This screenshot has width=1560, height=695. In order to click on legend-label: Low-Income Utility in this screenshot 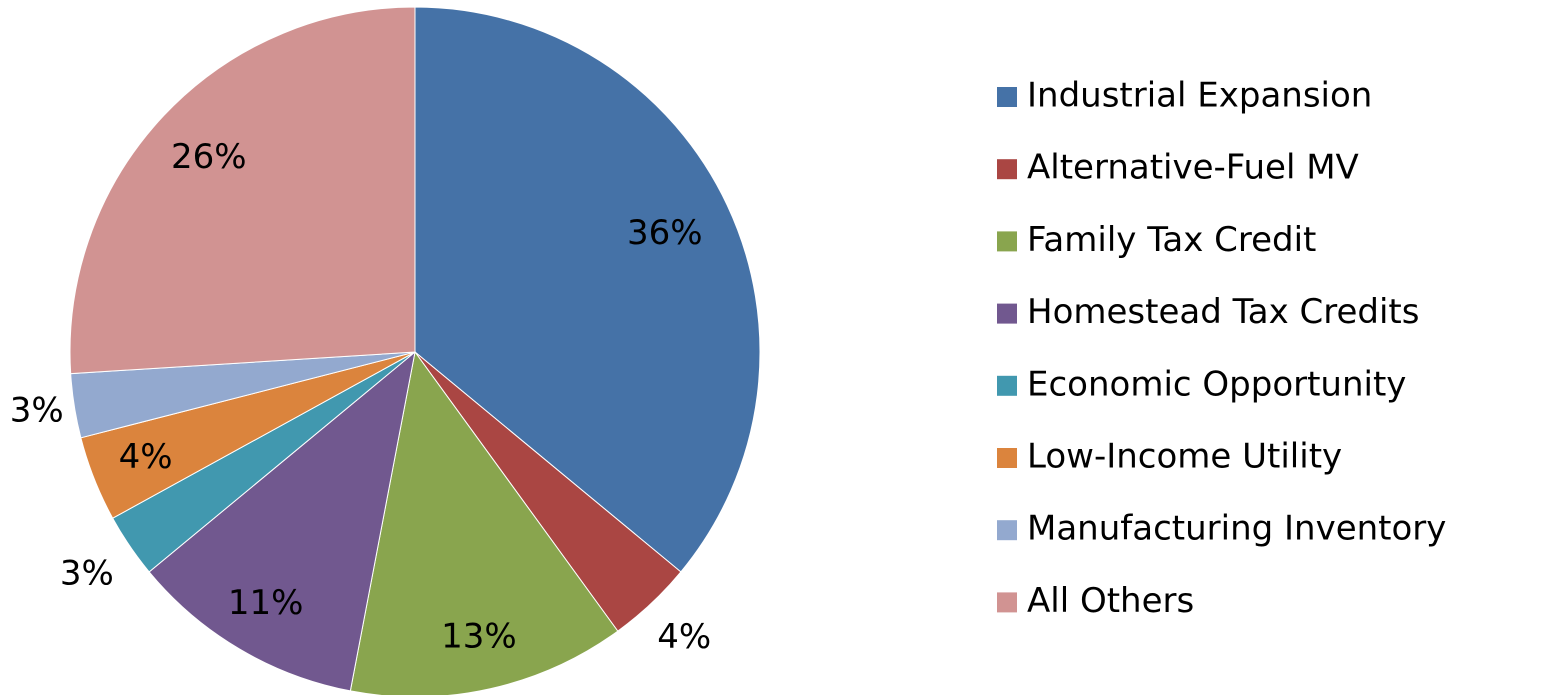, I will do `click(1184, 457)`.